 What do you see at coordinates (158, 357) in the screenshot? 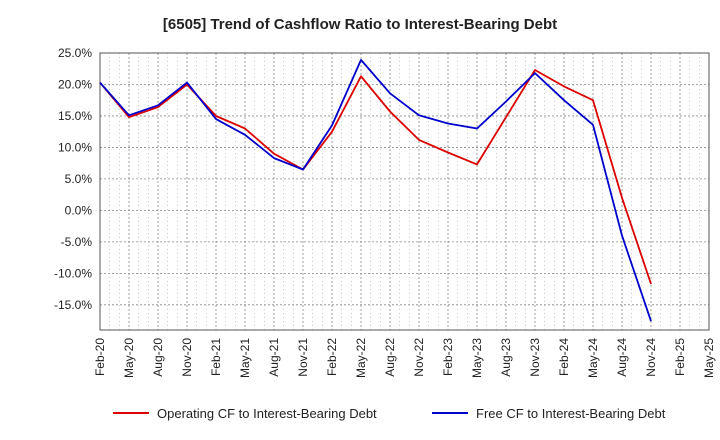
I see `x-tick-label: Aug-20` at bounding box center [158, 357].